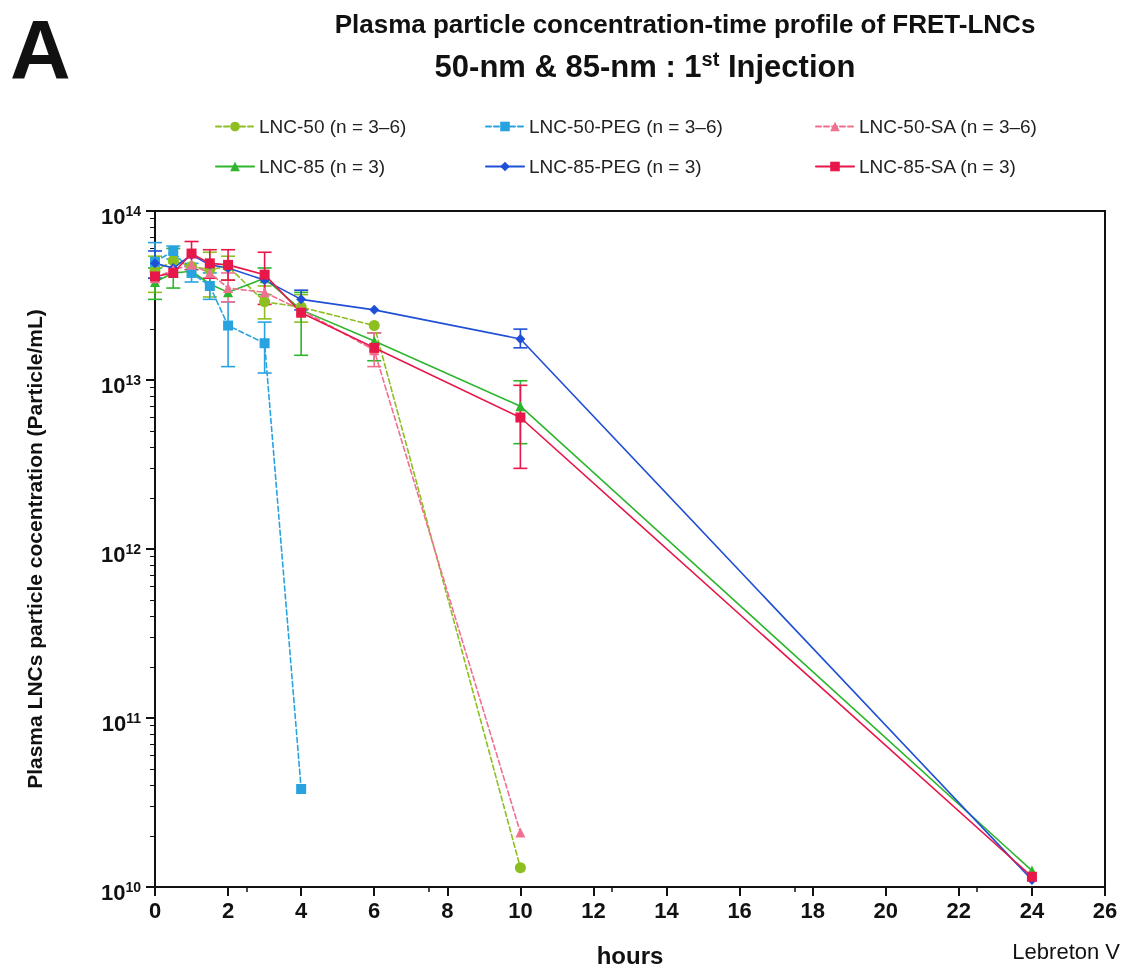 This screenshot has height=978, width=1122. What do you see at coordinates (630, 955) in the screenshot?
I see `x-axis-title: hours` at bounding box center [630, 955].